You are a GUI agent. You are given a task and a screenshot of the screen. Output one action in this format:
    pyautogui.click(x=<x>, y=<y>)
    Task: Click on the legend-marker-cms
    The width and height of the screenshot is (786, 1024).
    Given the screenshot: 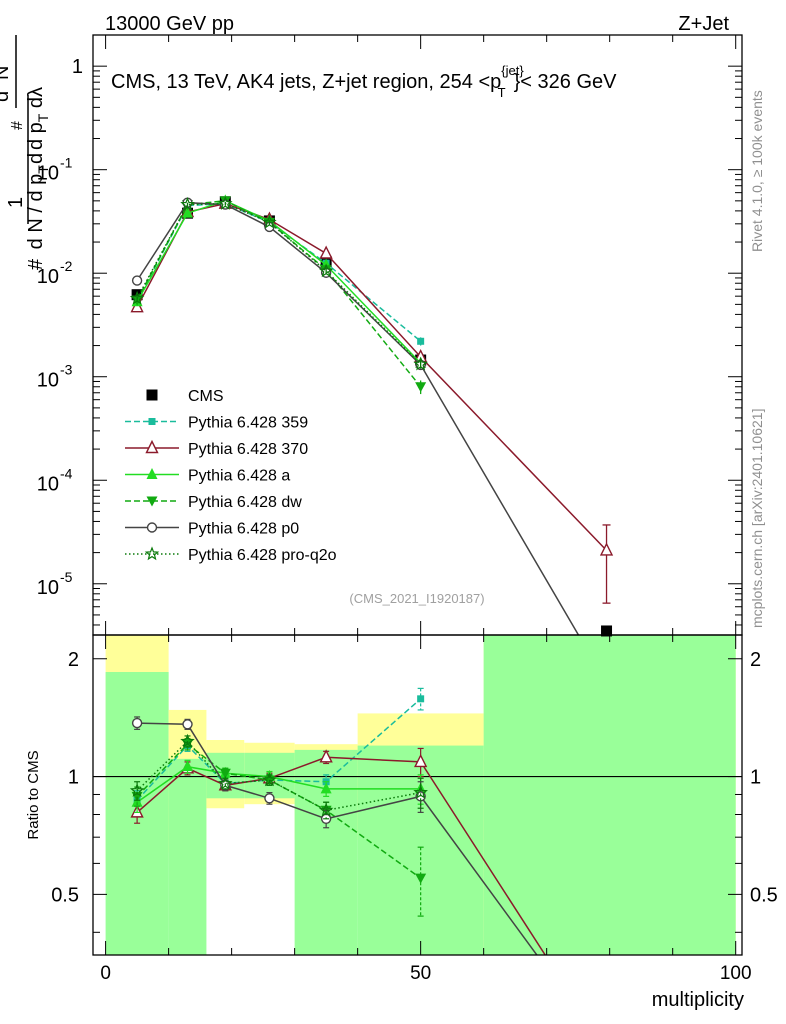 What is the action you would take?
    pyautogui.click(x=152, y=395)
    